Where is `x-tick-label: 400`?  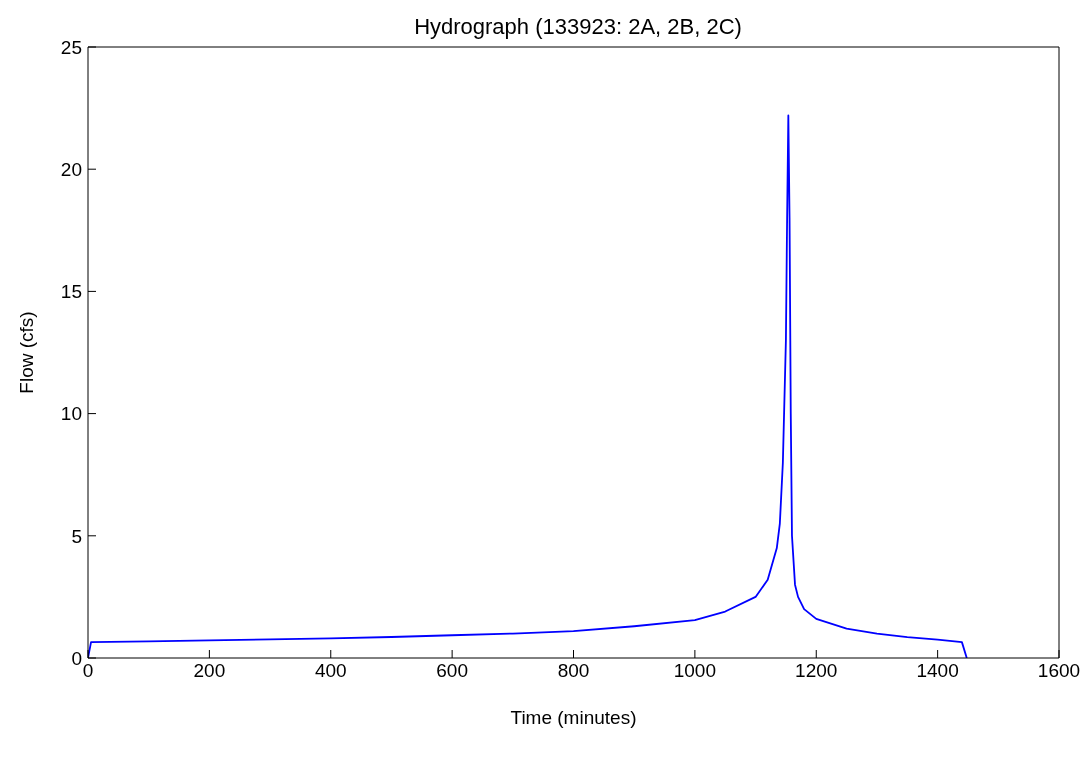
x-tick-label: 400 is located at coordinates (330, 671).